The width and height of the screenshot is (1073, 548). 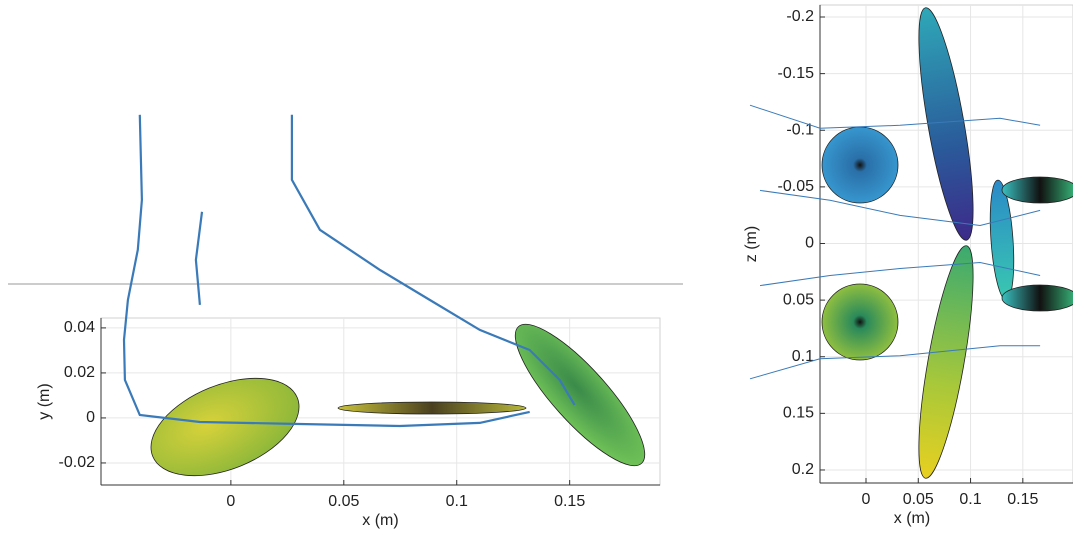 I want to click on y-tick-label: 0.15, so click(x=798, y=413).